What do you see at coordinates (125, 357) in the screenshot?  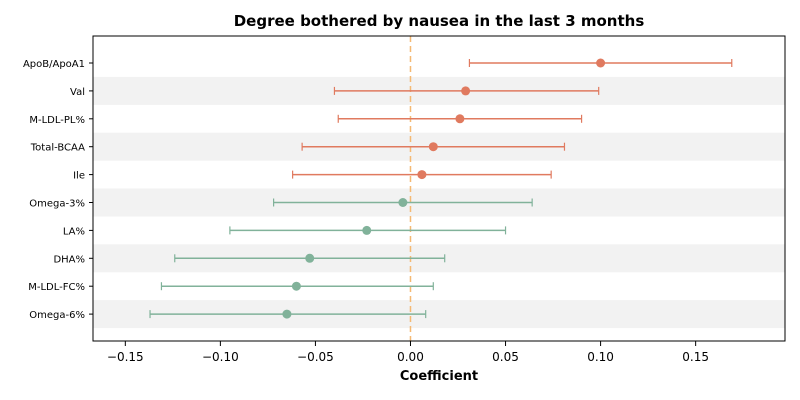 I see `x-tick-label: −0.15` at bounding box center [125, 357].